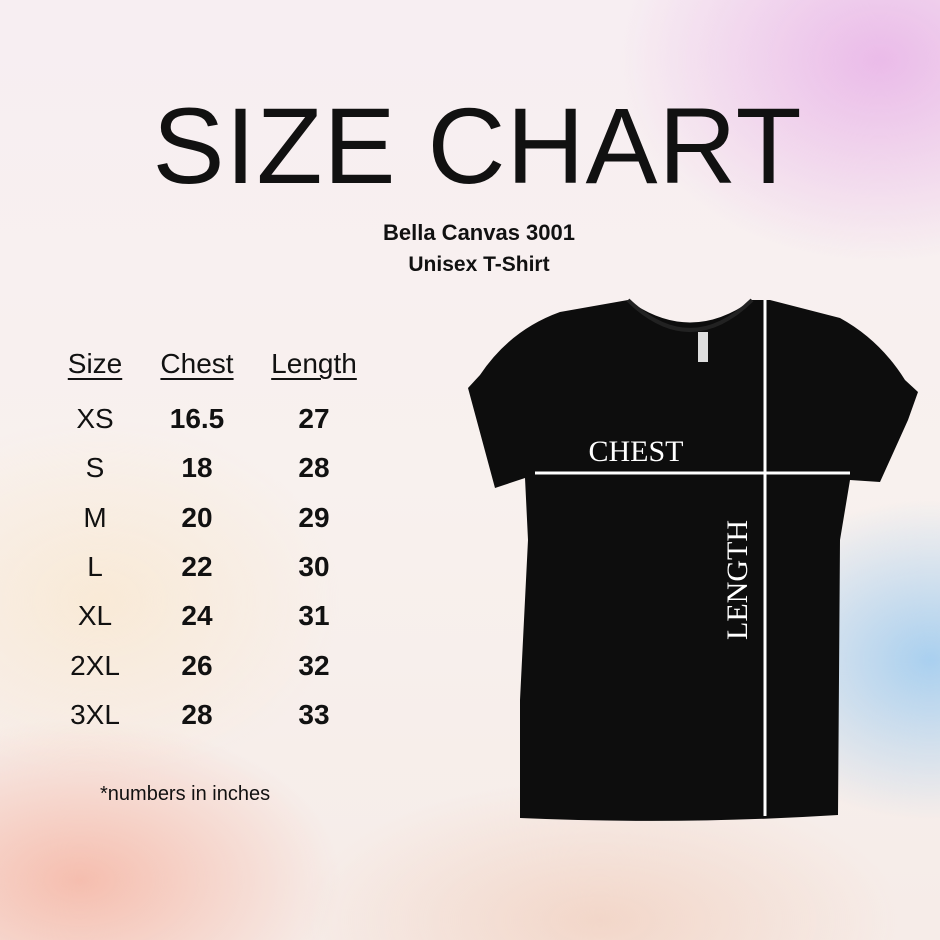 This screenshot has height=940, width=940. What do you see at coordinates (477, 145) in the screenshot?
I see `page-title: SIZE CHART` at bounding box center [477, 145].